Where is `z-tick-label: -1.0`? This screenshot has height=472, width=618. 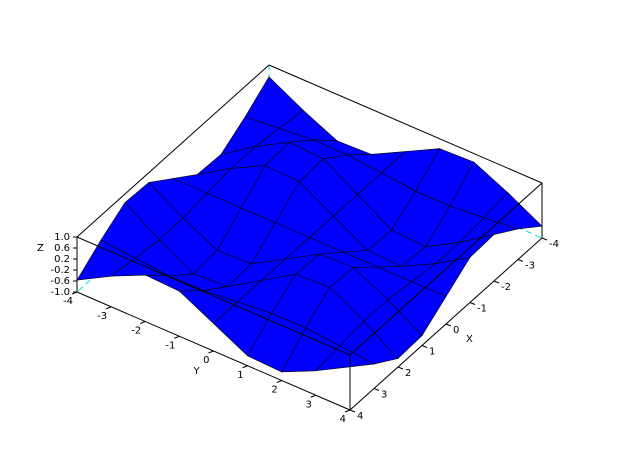
z-tick-label: -1.0 is located at coordinates (60, 292).